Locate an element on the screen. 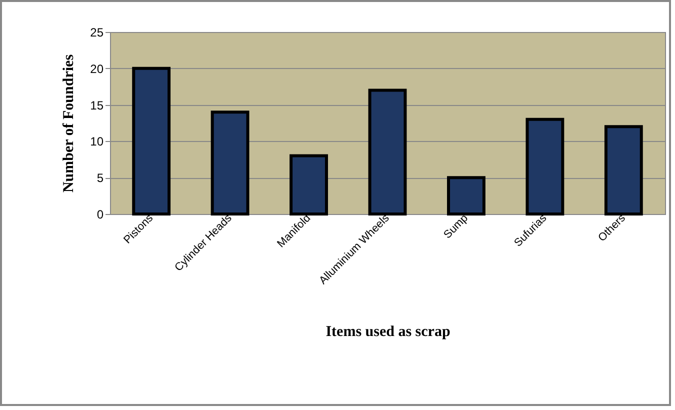 This screenshot has height=410, width=675. y-axis-title: Number of Foundries is located at coordinates (69, 123).